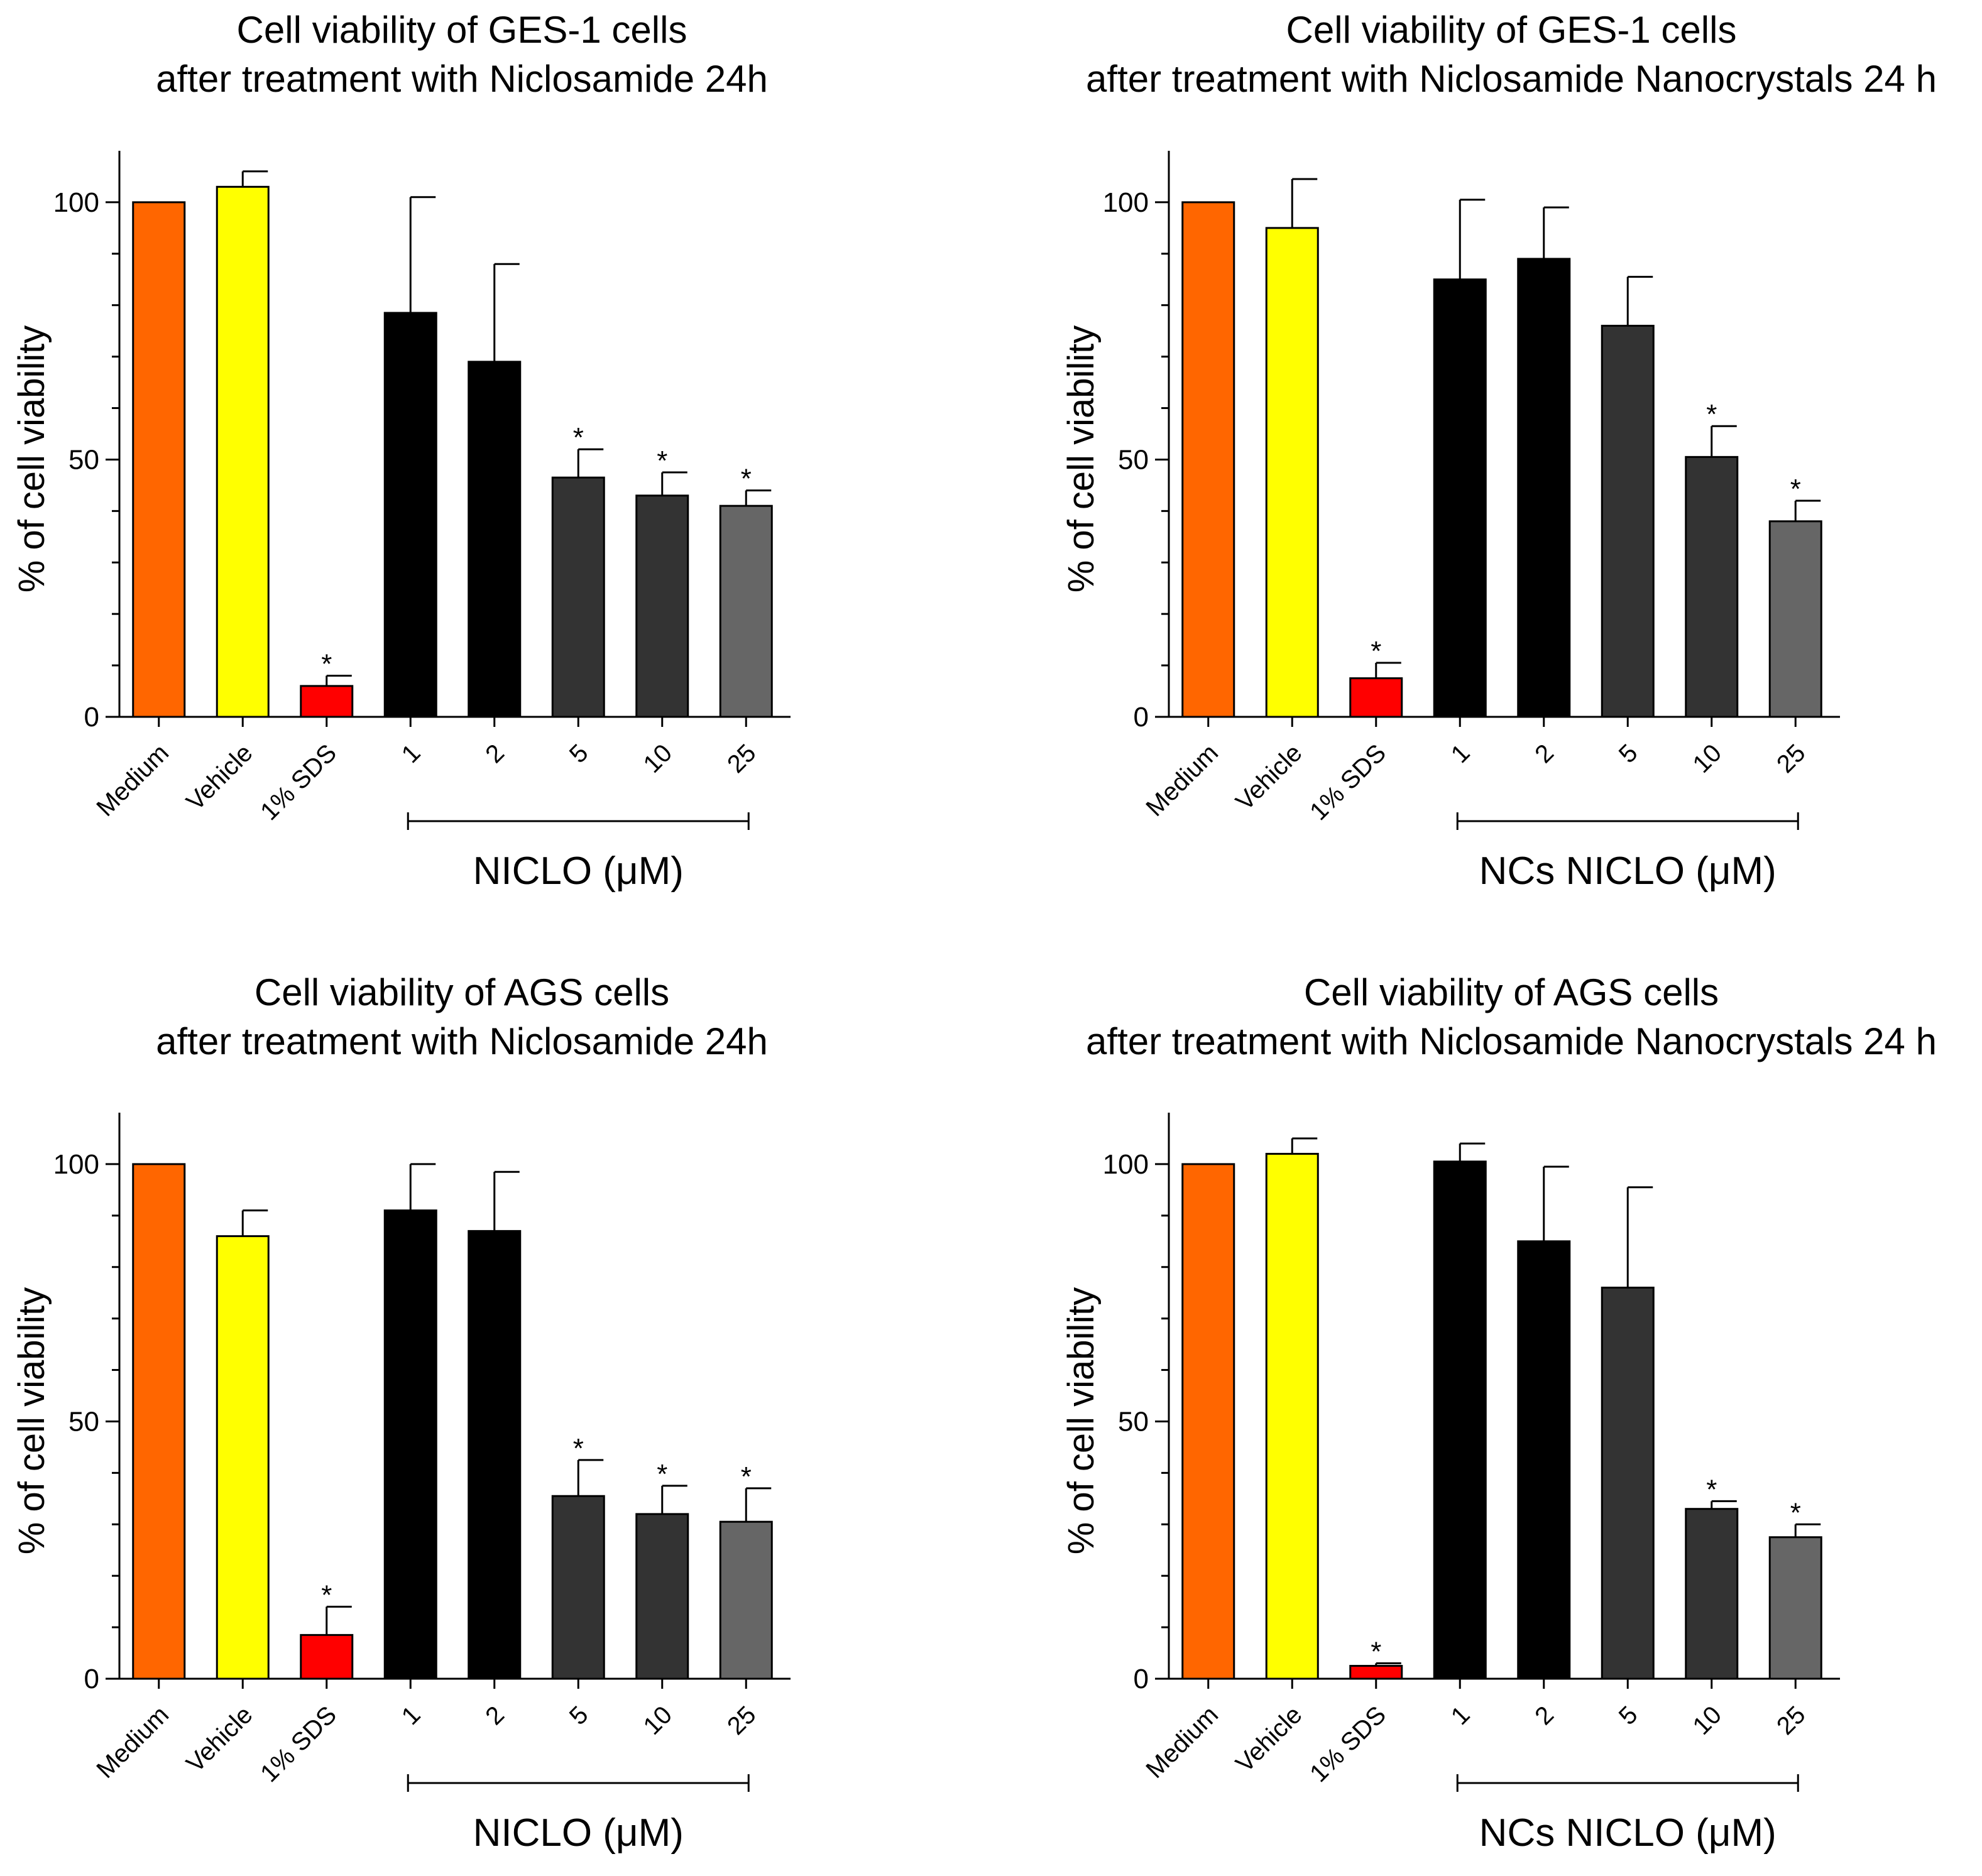 This screenshot has width=1982, height=1876. Describe the element at coordinates (462, 79) in the screenshot. I see `chart-title-line2: after treatment with Niclosamide 24h` at that location.